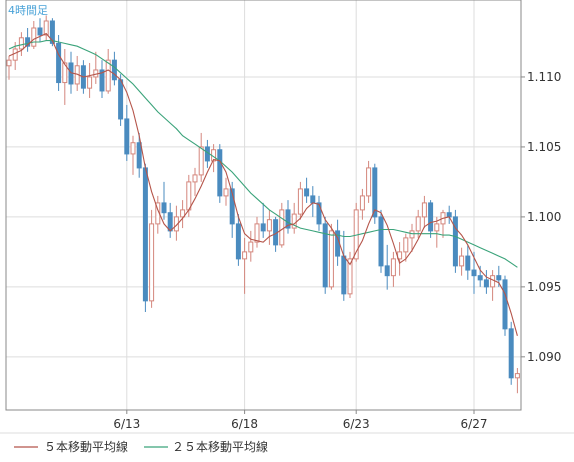  Describe the element at coordinates (28, 10) in the screenshot. I see `chart-title: 4時間足` at that location.